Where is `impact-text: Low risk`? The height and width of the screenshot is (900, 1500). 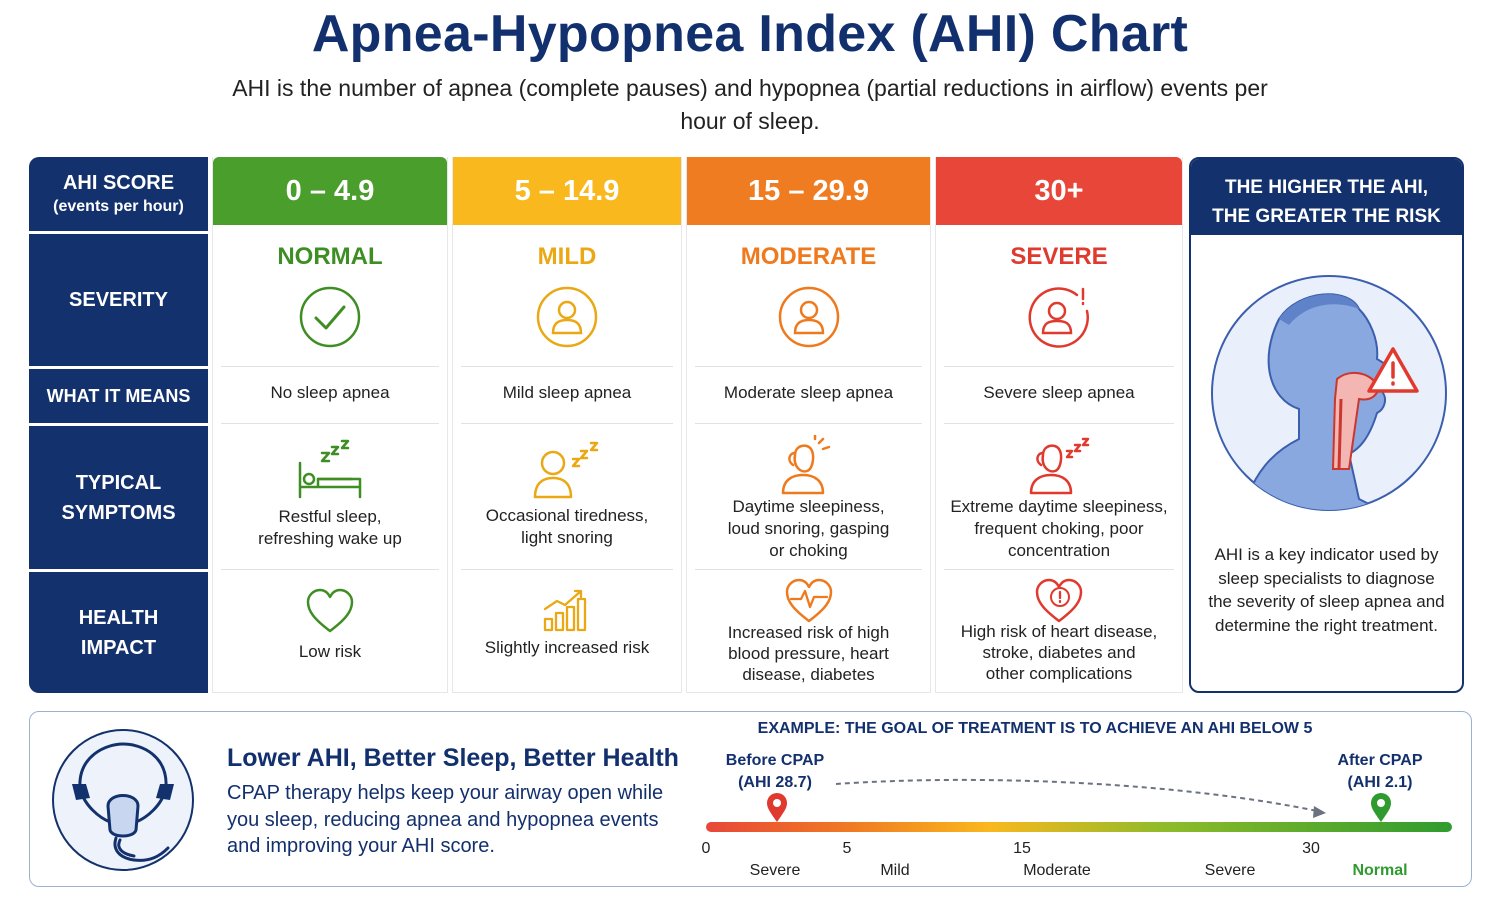
impact-text: Low risk is located at coordinates (330, 651).